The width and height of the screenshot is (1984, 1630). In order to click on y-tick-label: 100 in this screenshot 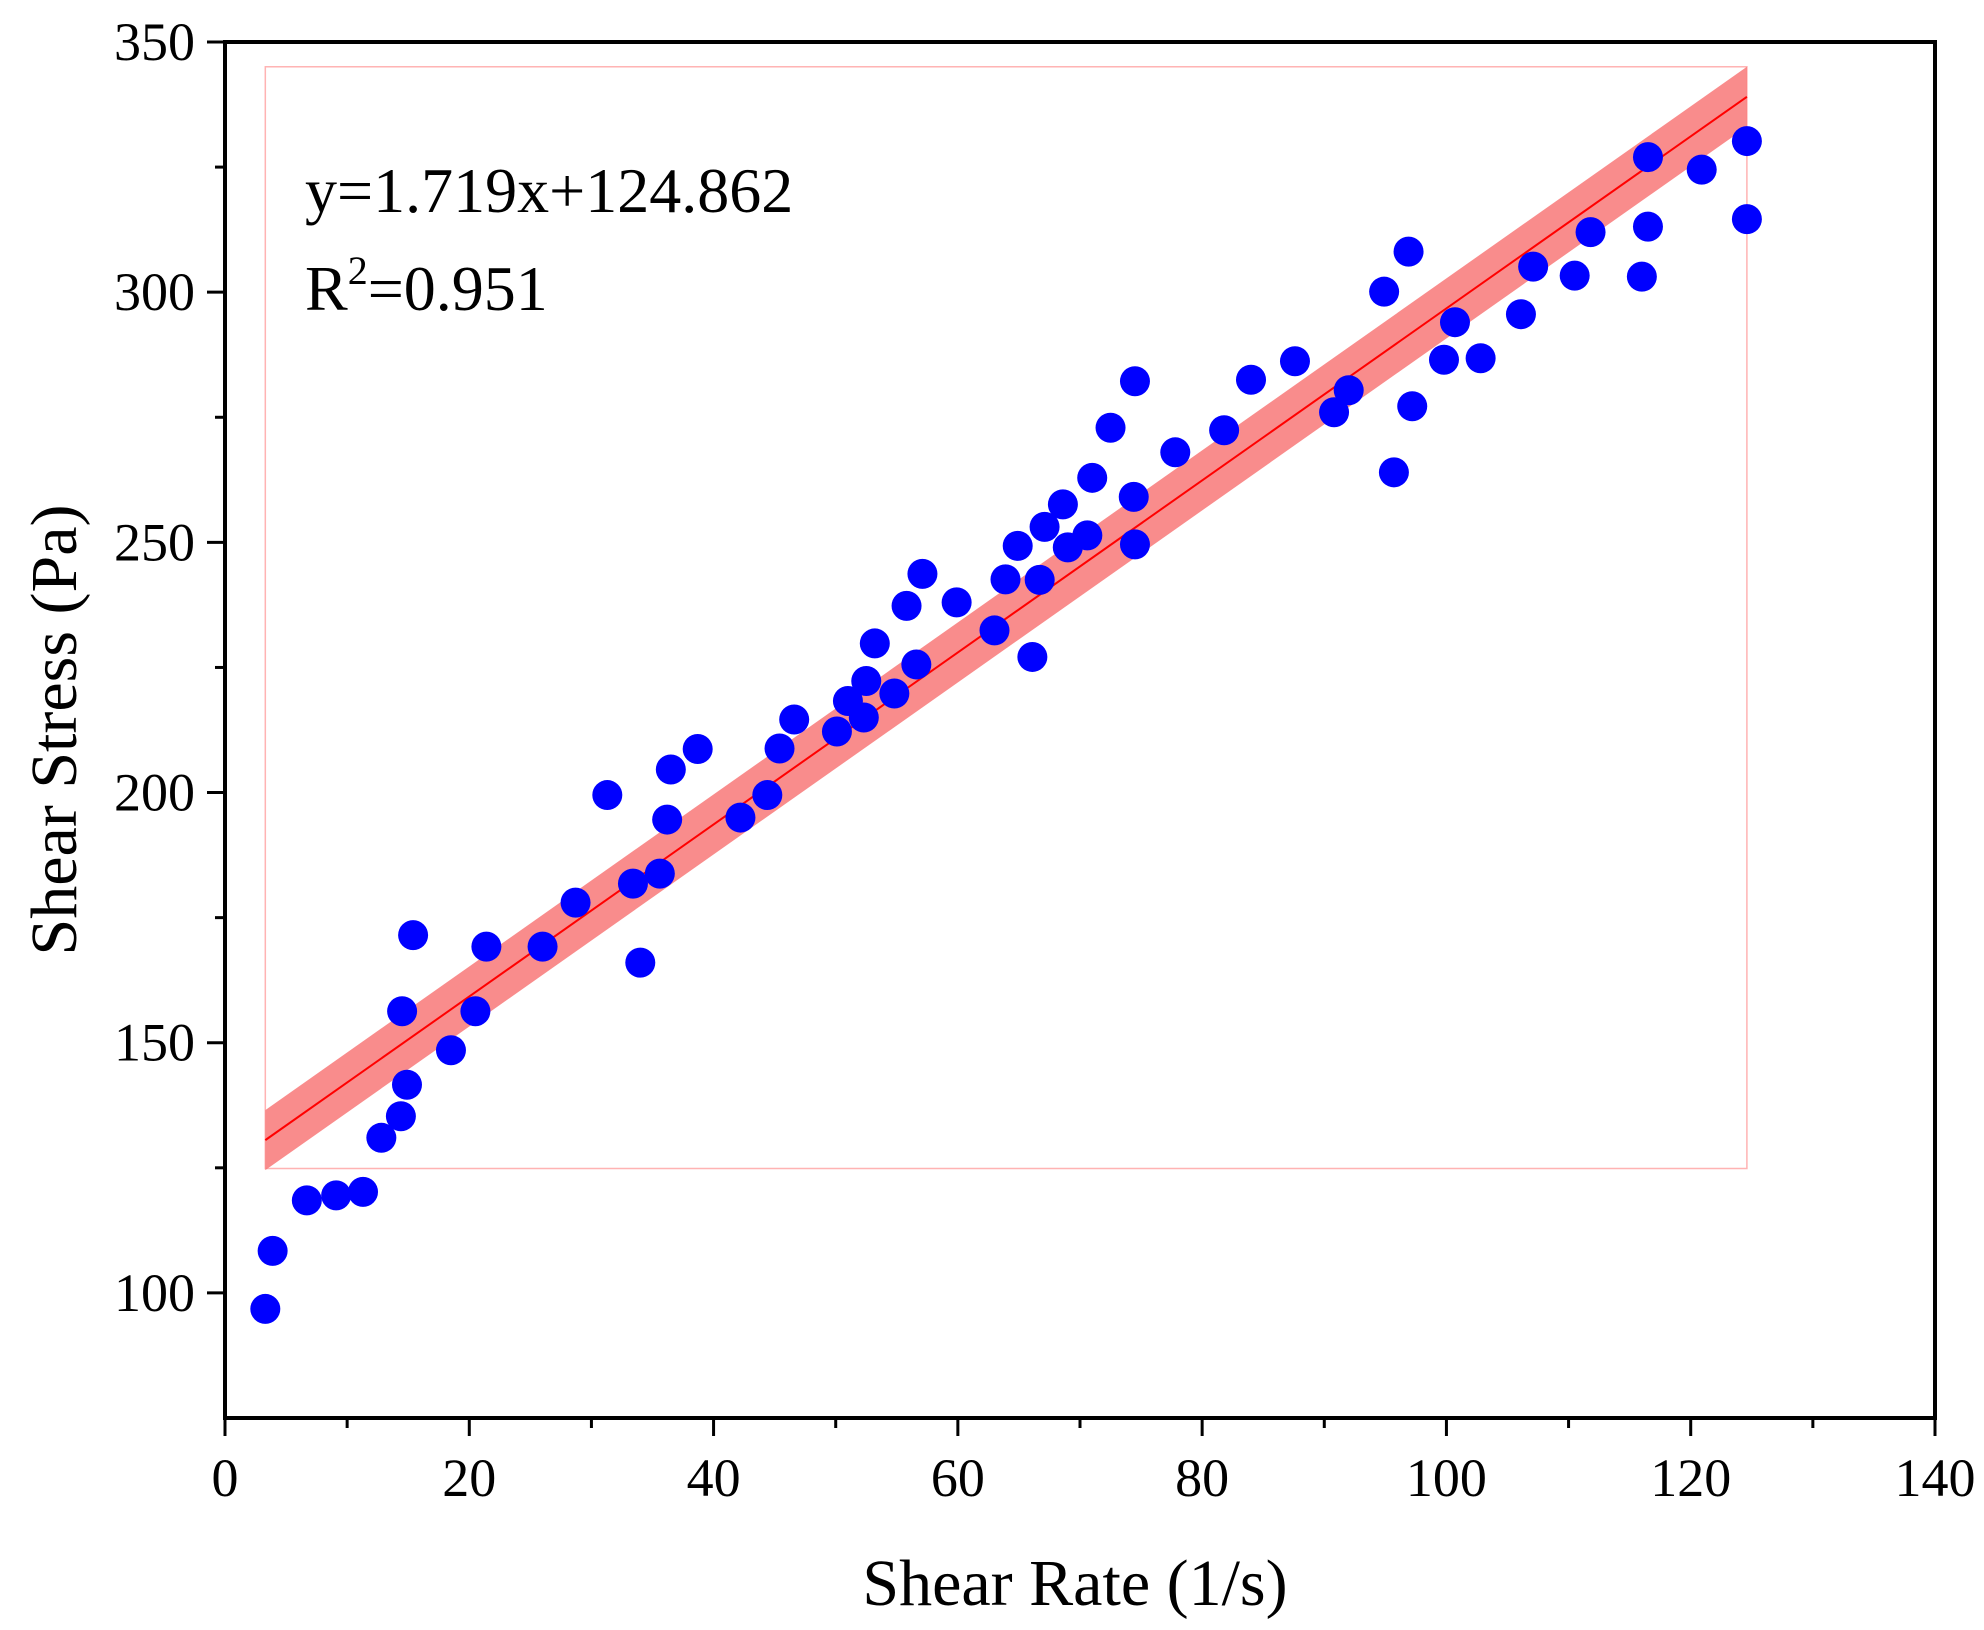, I will do `click(154, 1293)`.